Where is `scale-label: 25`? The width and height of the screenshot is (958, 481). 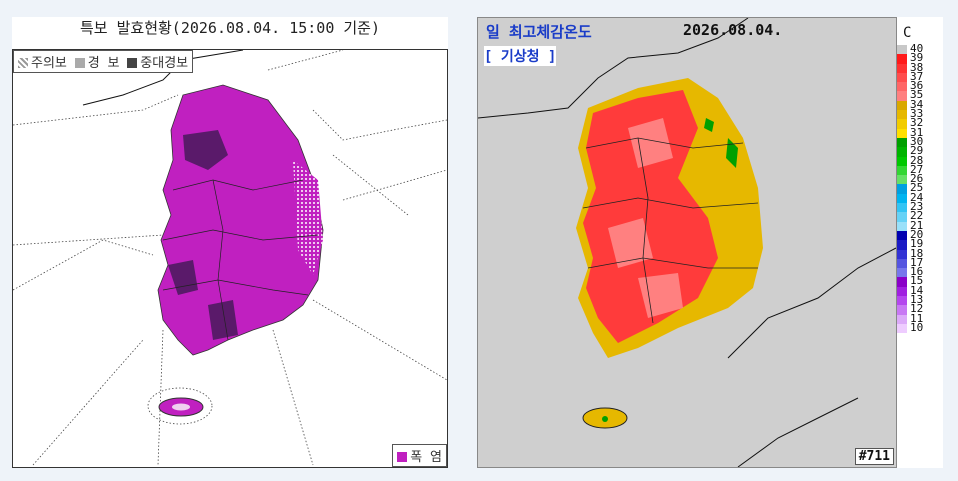
scale-label: 25 is located at coordinates (917, 188).